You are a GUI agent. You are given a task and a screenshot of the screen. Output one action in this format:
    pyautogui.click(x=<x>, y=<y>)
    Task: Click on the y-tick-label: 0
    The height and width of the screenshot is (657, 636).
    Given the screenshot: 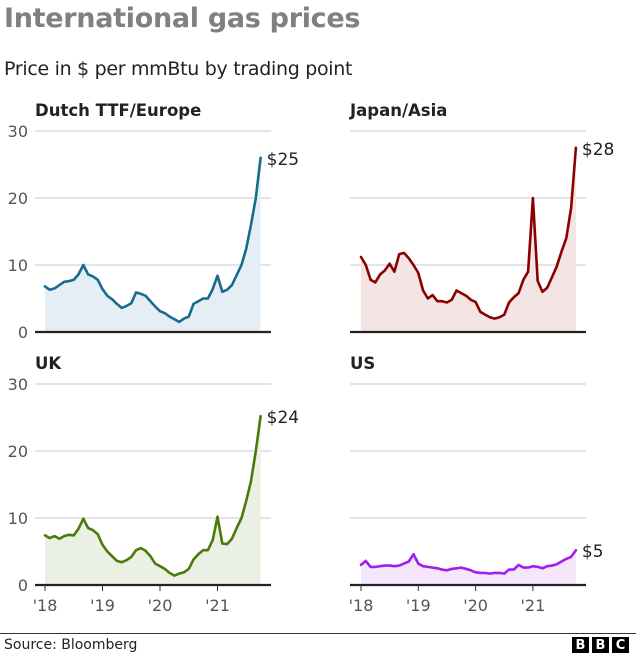 What is the action you would take?
    pyautogui.click(x=23, y=332)
    